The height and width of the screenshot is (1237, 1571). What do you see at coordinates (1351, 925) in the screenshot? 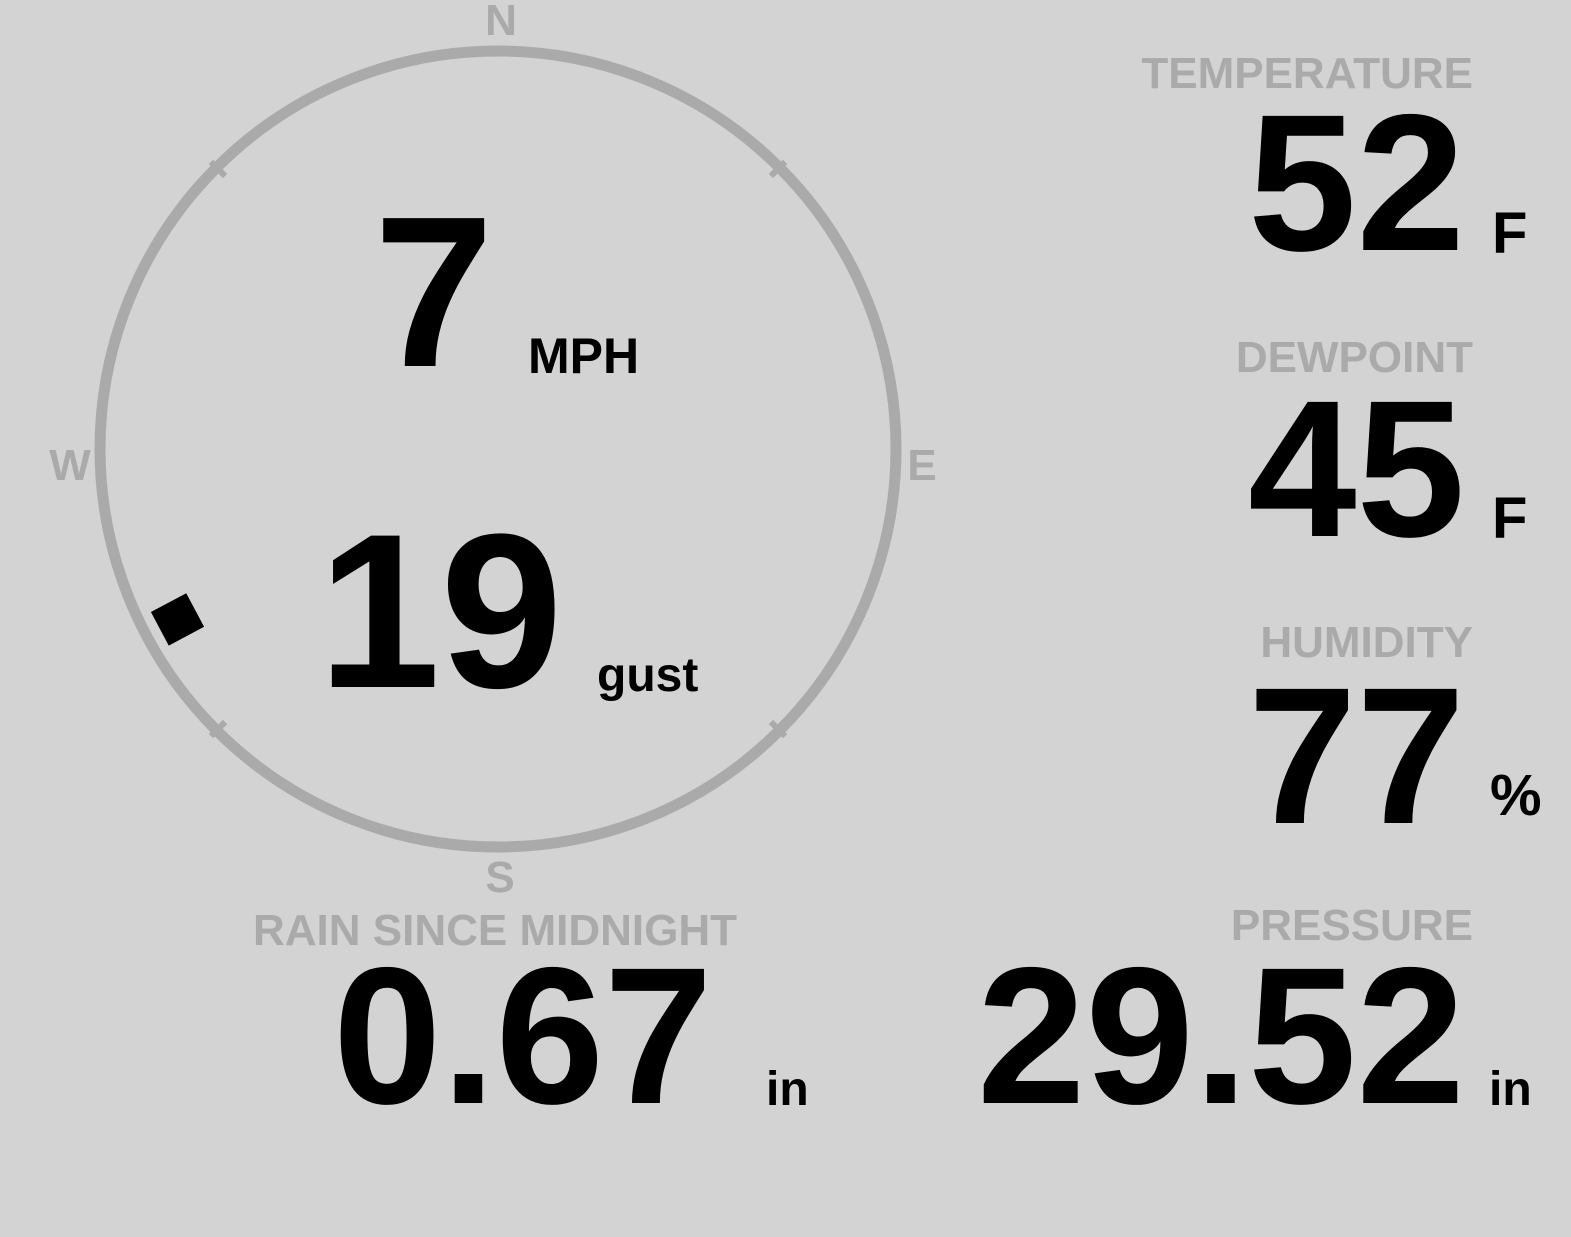
I see `pressure-label: PRESSURE` at bounding box center [1351, 925].